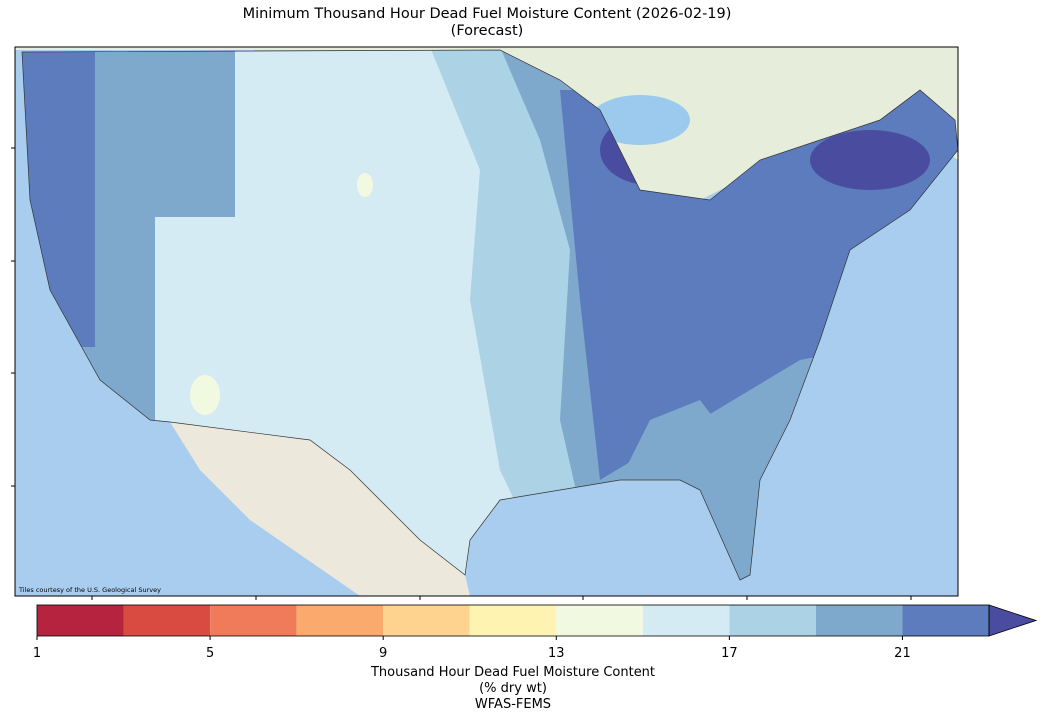 The width and height of the screenshot is (1046, 721). I want to click on great-lakes, so click(640, 120).